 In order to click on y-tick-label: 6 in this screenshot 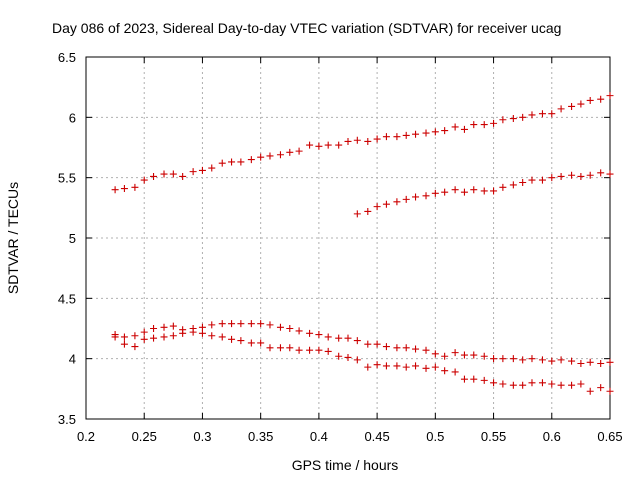, I will do `click(72, 117)`.